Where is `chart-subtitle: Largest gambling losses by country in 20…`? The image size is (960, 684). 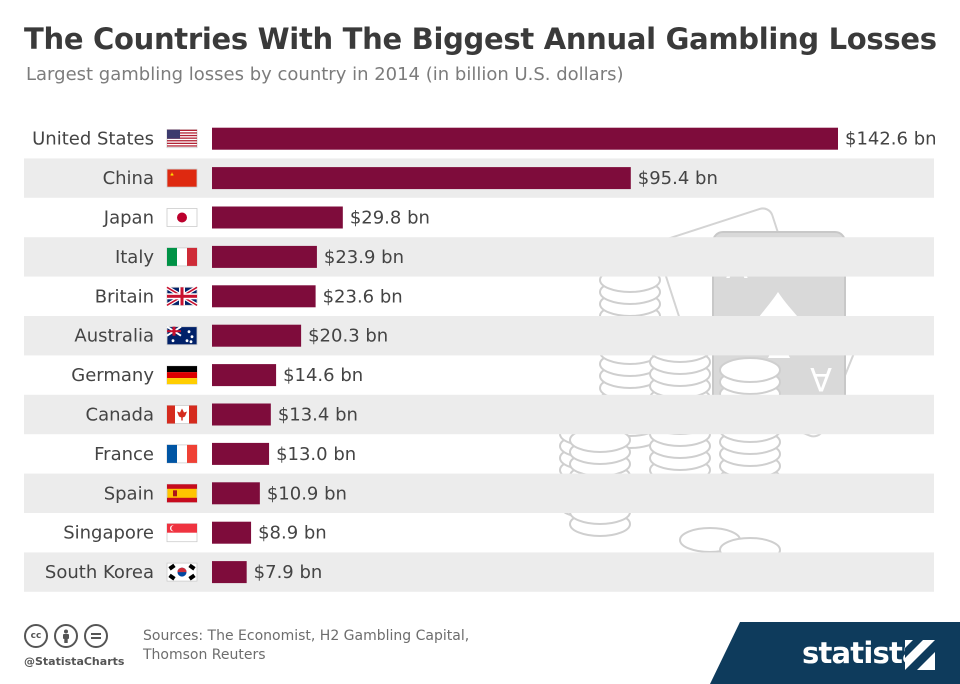 chart-subtitle: Largest gambling losses by country in 20… is located at coordinates (325, 74).